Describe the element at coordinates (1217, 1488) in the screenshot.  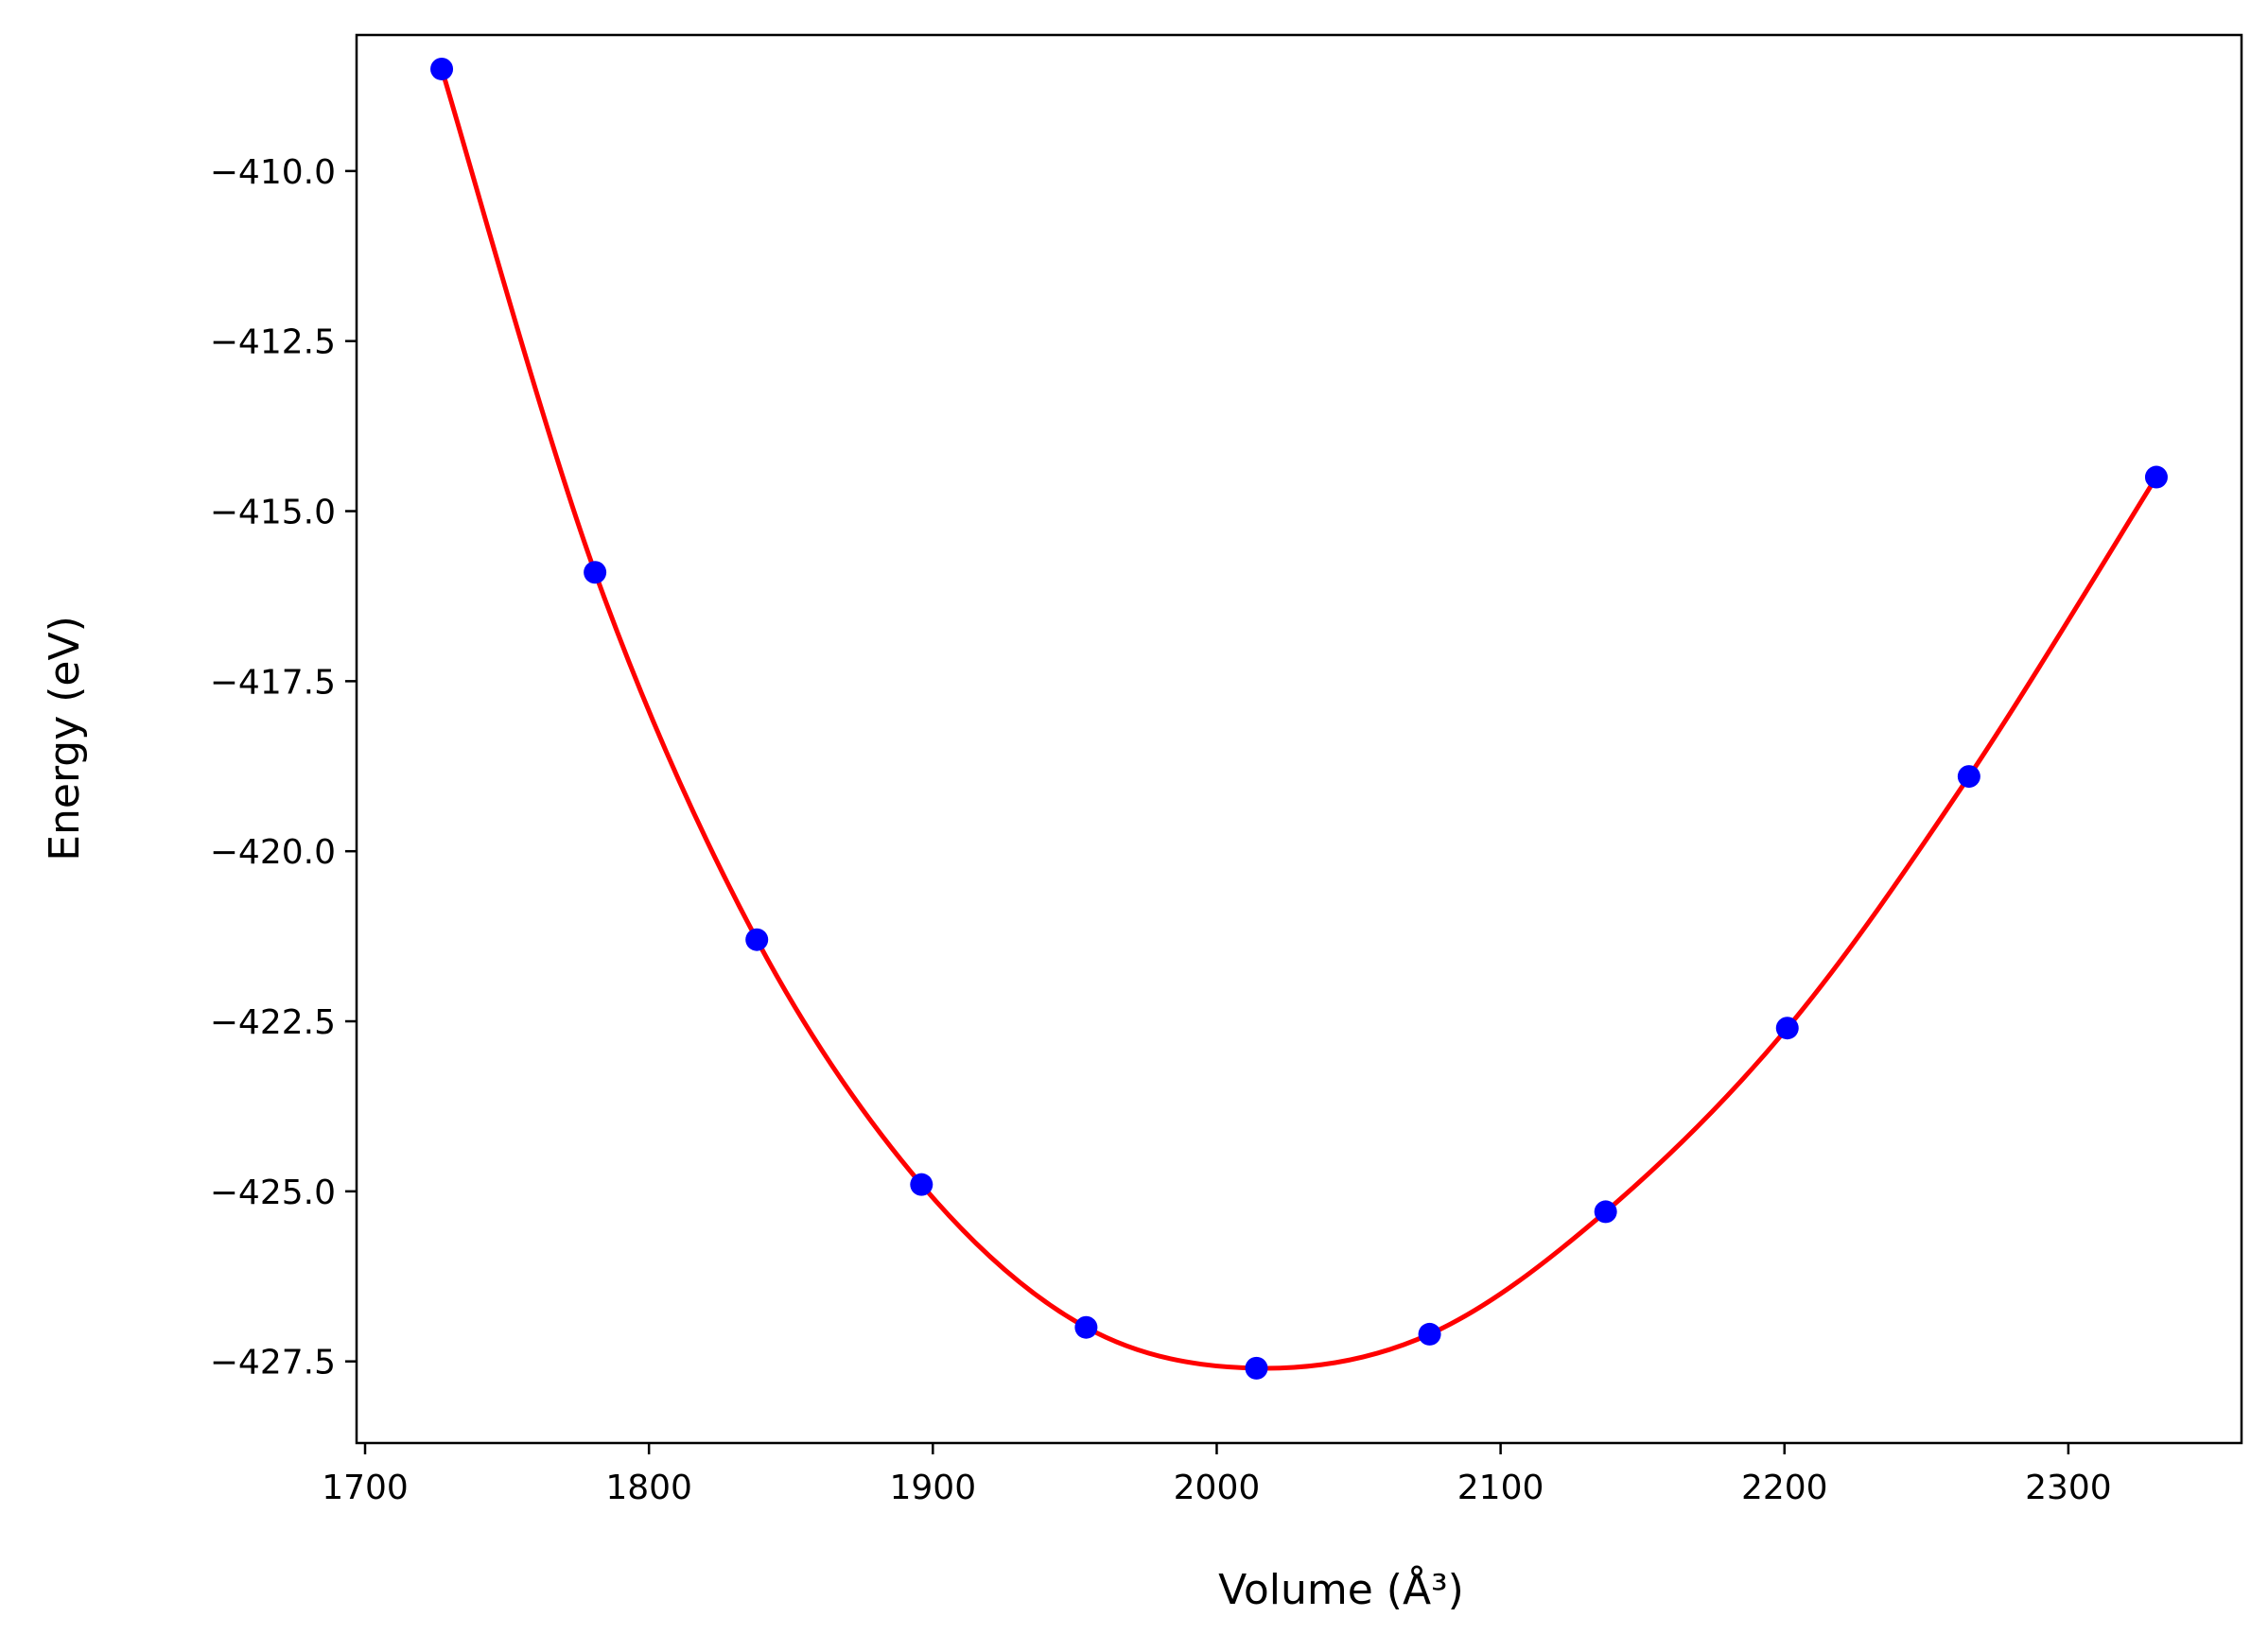
I see `x-tick-label: 2000` at that location.